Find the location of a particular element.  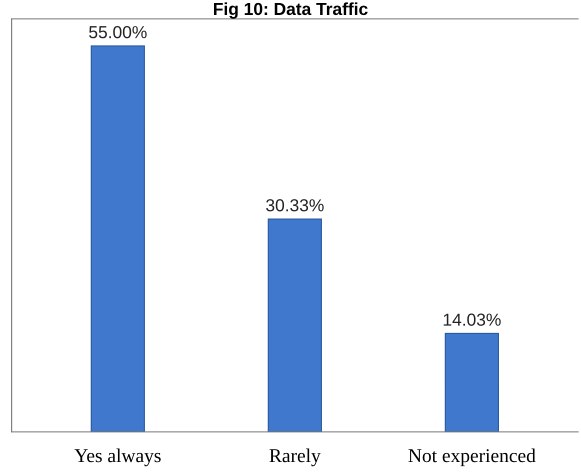

data-label: 14.03% is located at coordinates (472, 320).